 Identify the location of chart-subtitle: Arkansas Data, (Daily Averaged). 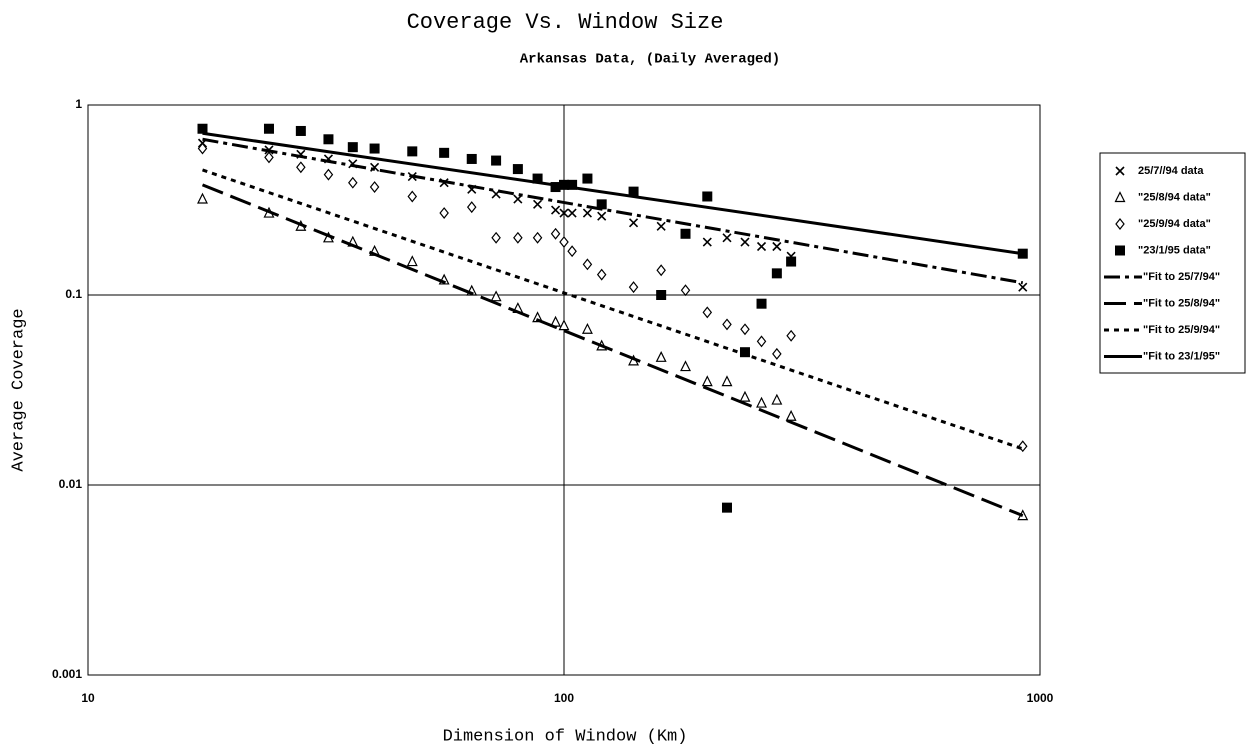
(650, 60).